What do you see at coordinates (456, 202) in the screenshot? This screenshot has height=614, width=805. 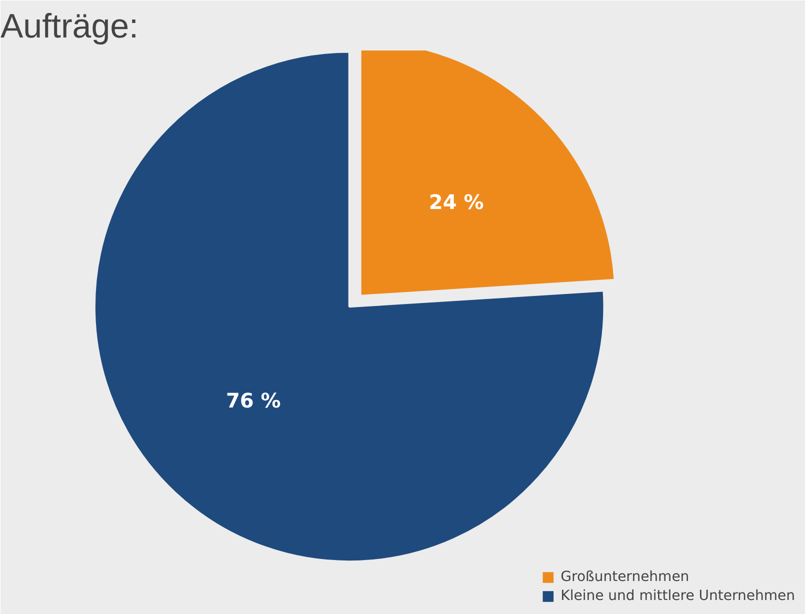 I see `data-label: 24 %` at bounding box center [456, 202].